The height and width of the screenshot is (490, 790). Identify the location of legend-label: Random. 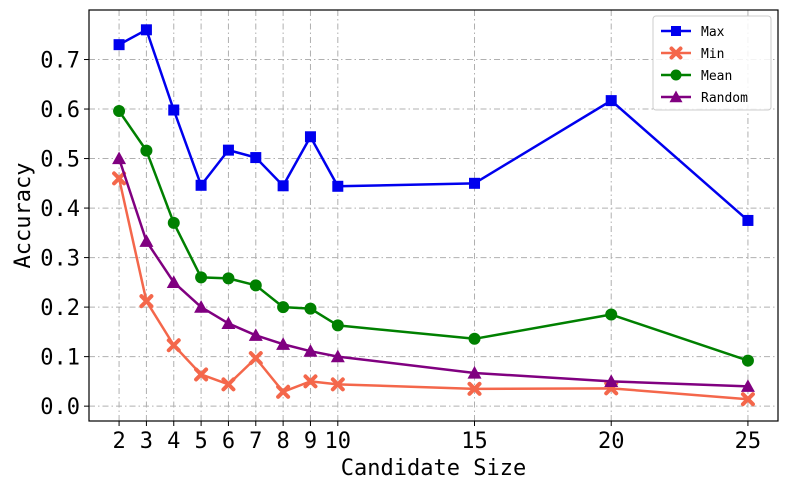
(724, 98).